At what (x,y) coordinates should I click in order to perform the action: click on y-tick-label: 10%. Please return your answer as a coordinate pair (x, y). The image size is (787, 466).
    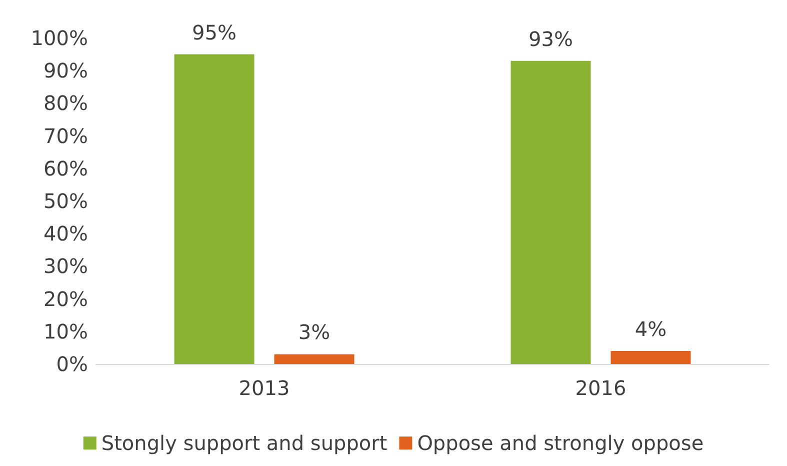
    Looking at the image, I should click on (66, 331).